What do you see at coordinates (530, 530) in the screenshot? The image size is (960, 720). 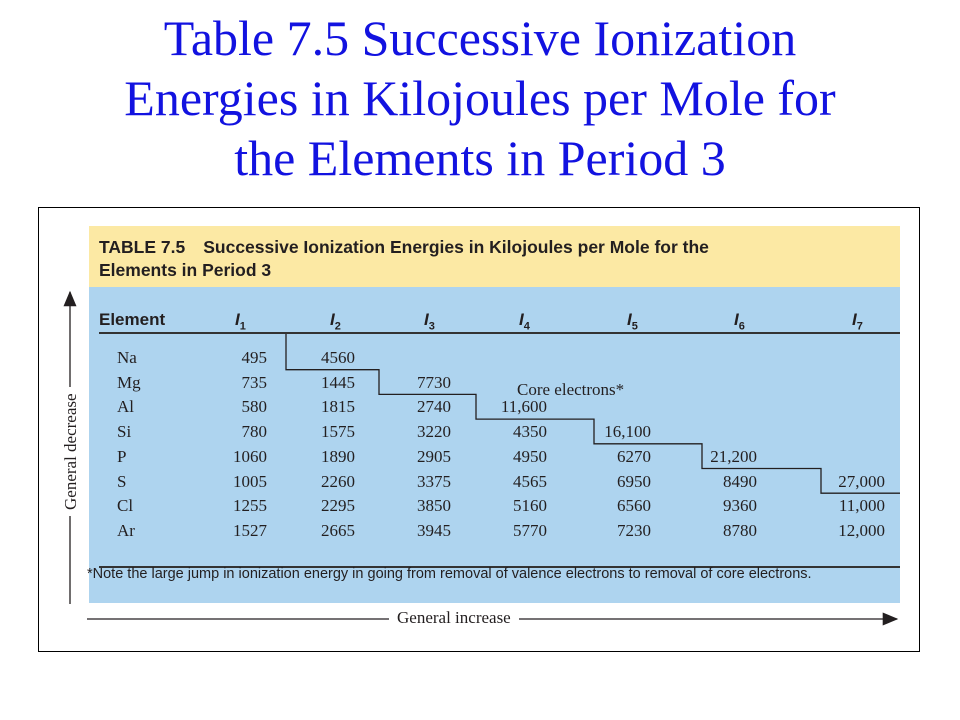 I see `value-cell: 5770` at bounding box center [530, 530].